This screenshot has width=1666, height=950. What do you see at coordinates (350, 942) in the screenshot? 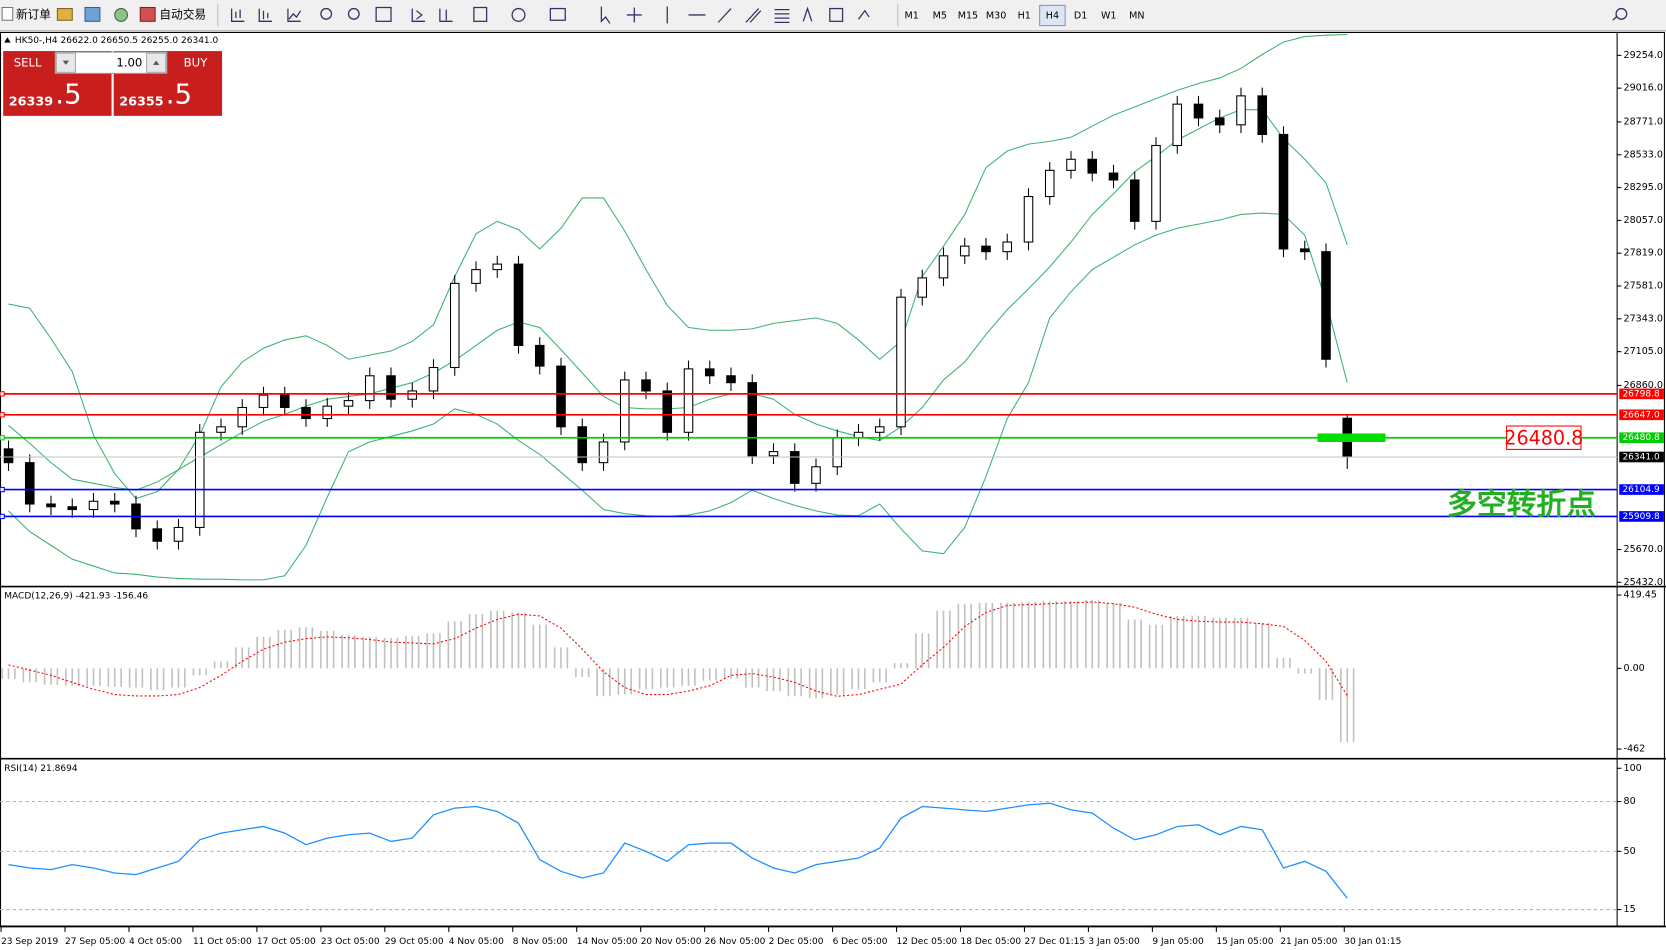
I see `x-tick-label: 23 Oct 05:00` at bounding box center [350, 942].